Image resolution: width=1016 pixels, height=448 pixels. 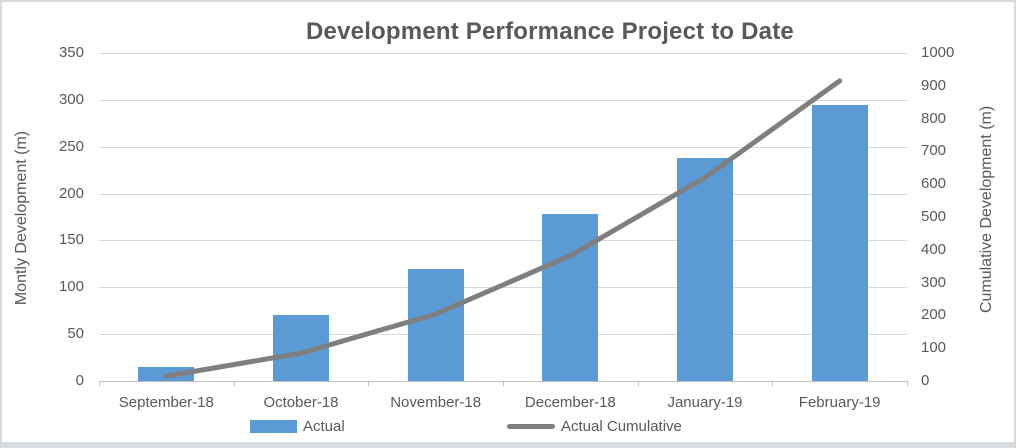 I want to click on left-axis-tick-label: 50, so click(x=75, y=334).